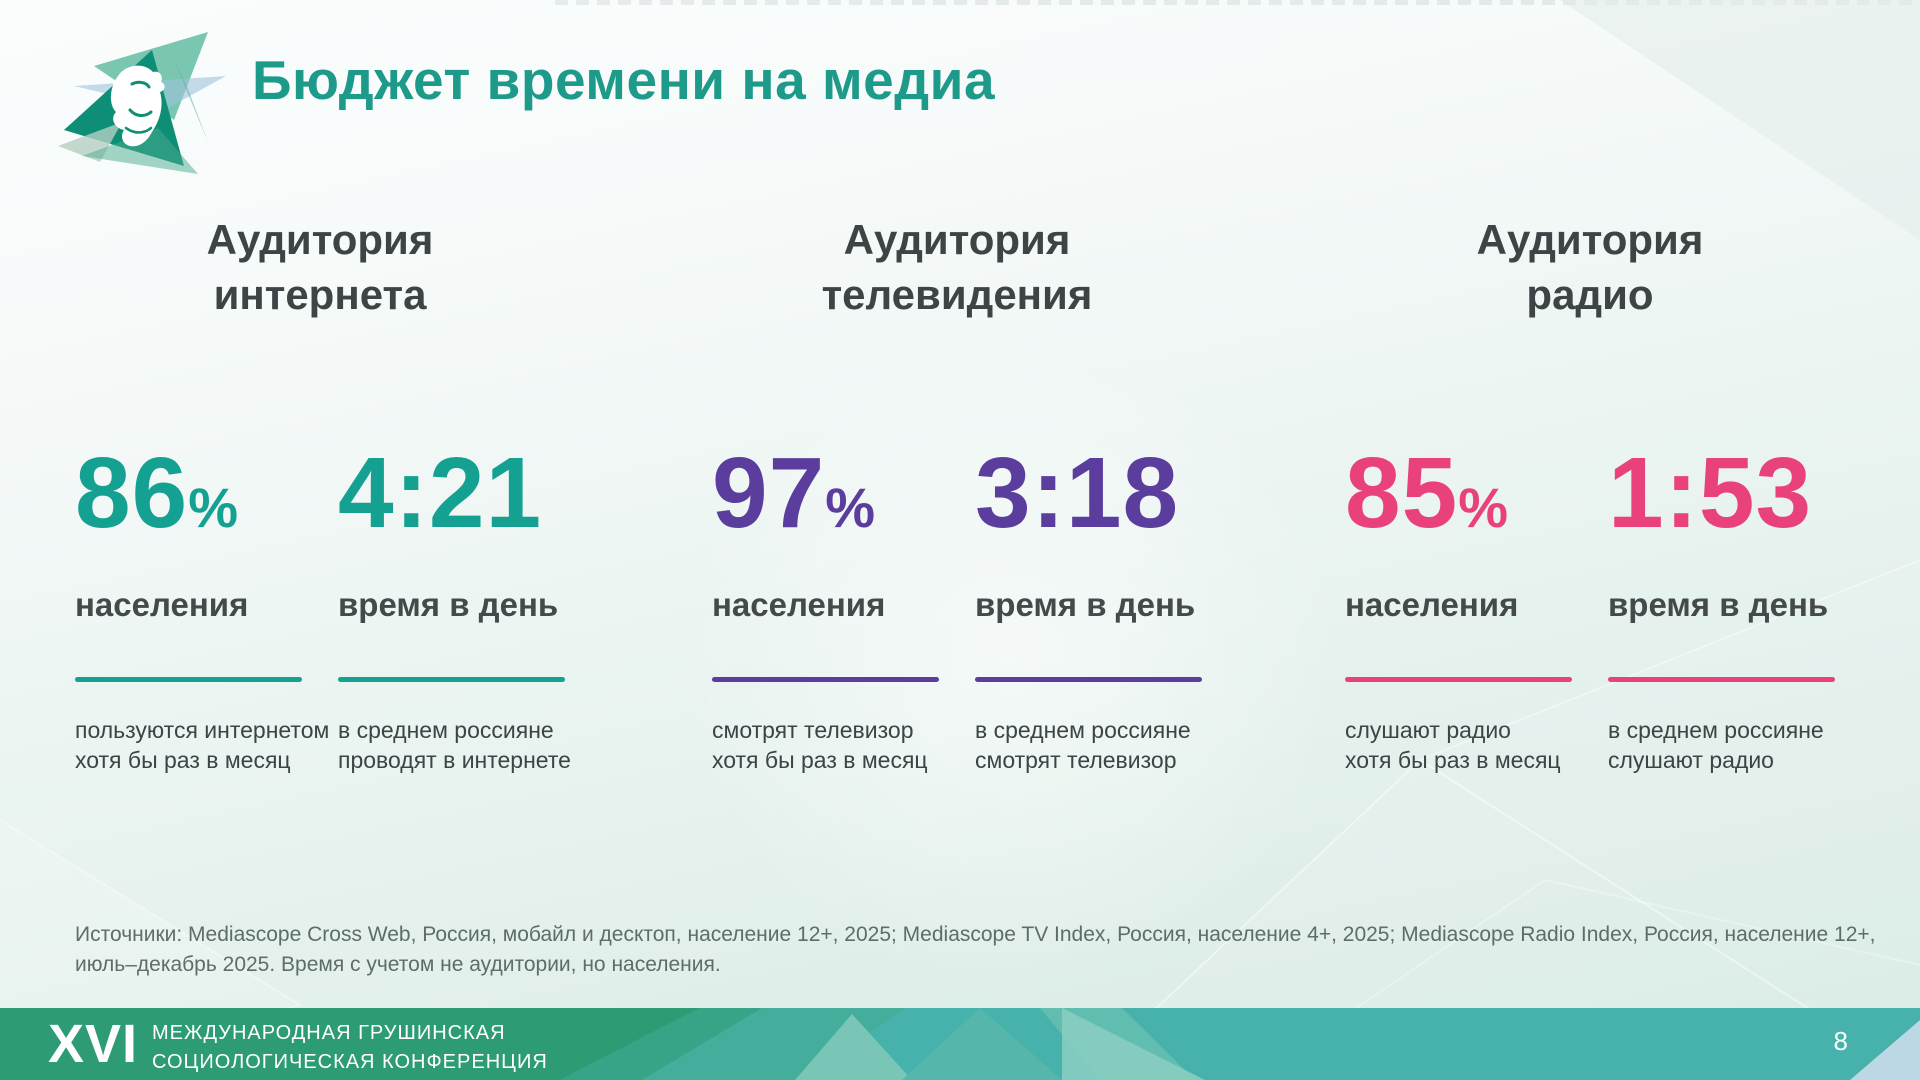  Describe the element at coordinates (320, 267) in the screenshot. I see `column-internet-title: Аудитория интернета` at that location.